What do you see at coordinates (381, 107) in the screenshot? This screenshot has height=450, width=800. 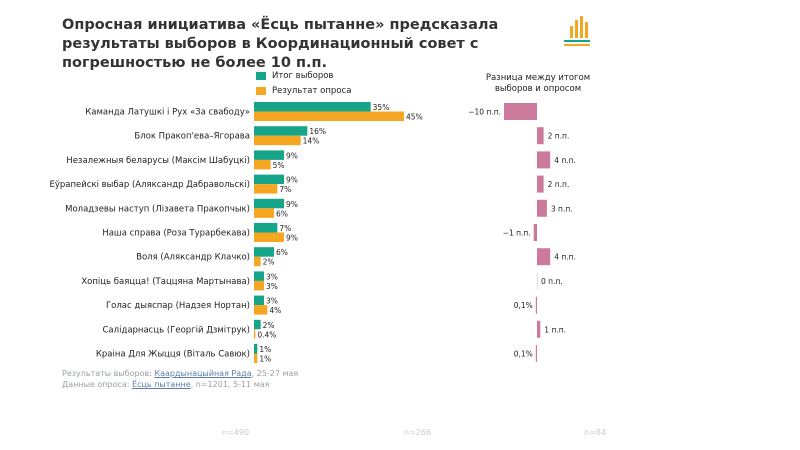 I see `data-label-result: 35%` at bounding box center [381, 107].